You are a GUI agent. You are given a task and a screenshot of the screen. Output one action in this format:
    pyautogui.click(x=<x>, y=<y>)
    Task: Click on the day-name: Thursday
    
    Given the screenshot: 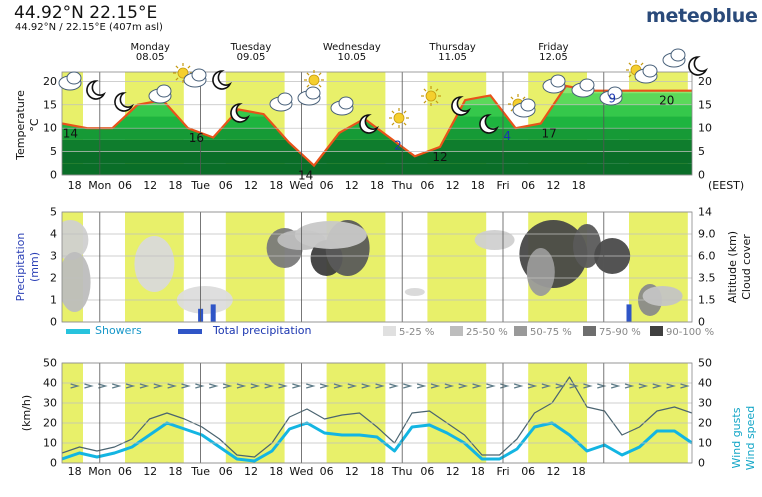 What is the action you would take?
    pyautogui.click(x=452, y=47)
    